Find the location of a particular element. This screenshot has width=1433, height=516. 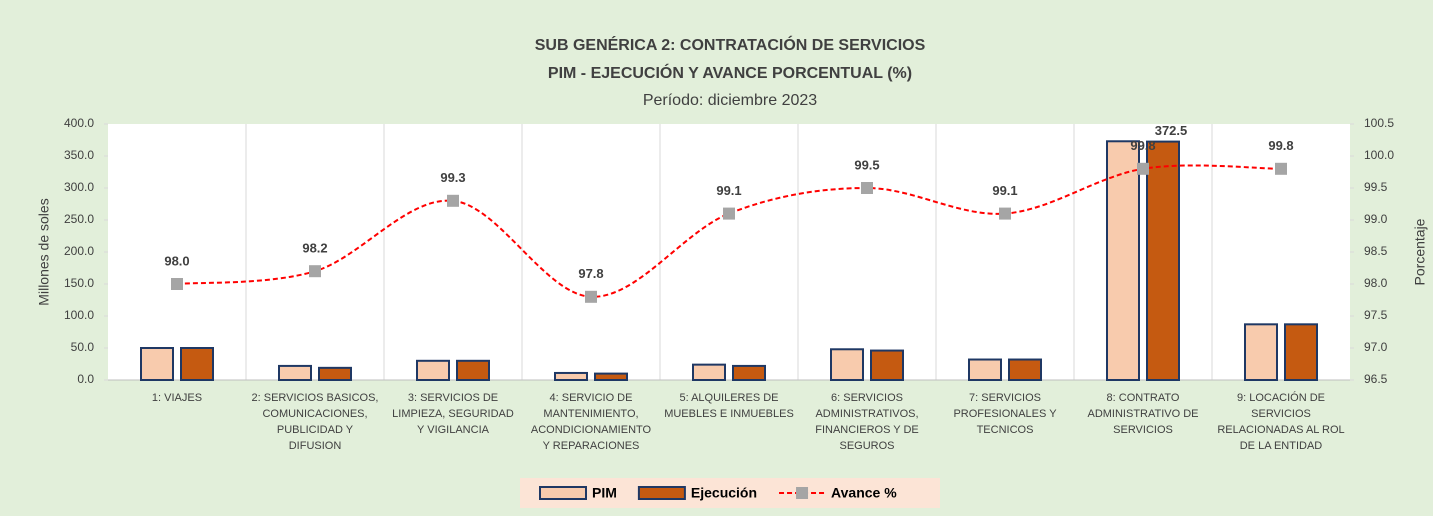

data-label: 98.0 is located at coordinates (176, 260).